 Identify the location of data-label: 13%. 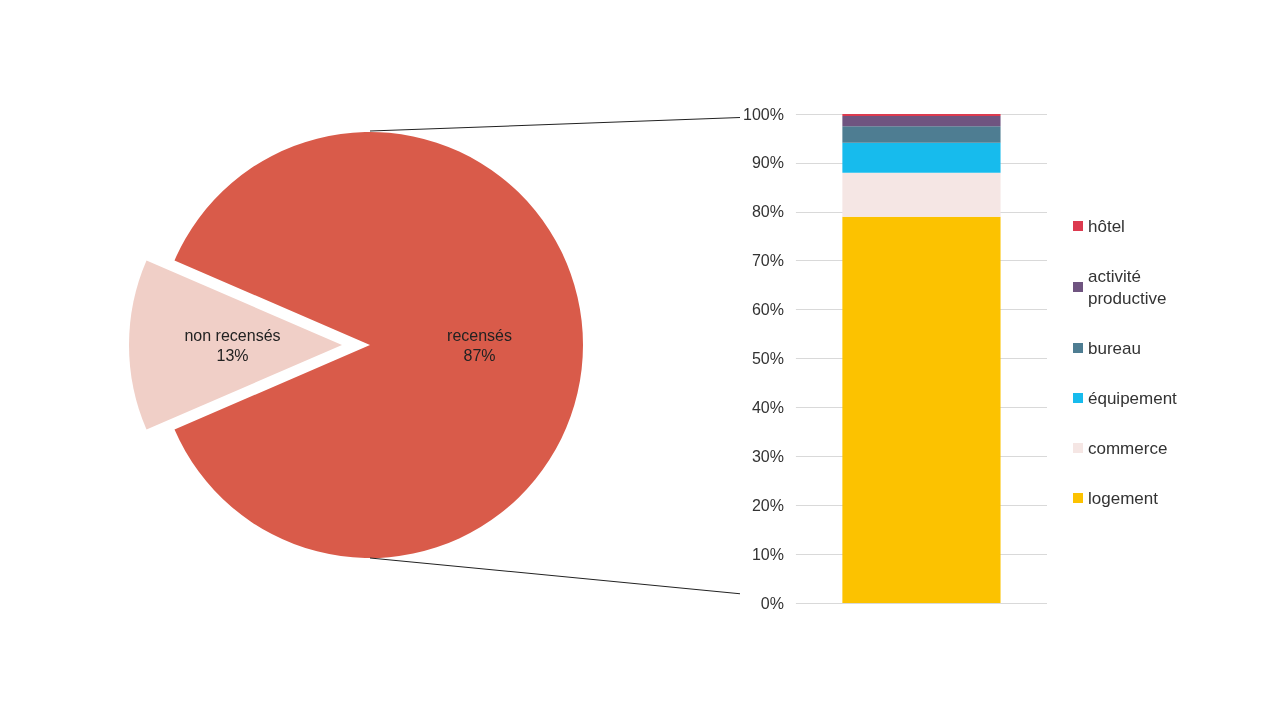
(232, 355).